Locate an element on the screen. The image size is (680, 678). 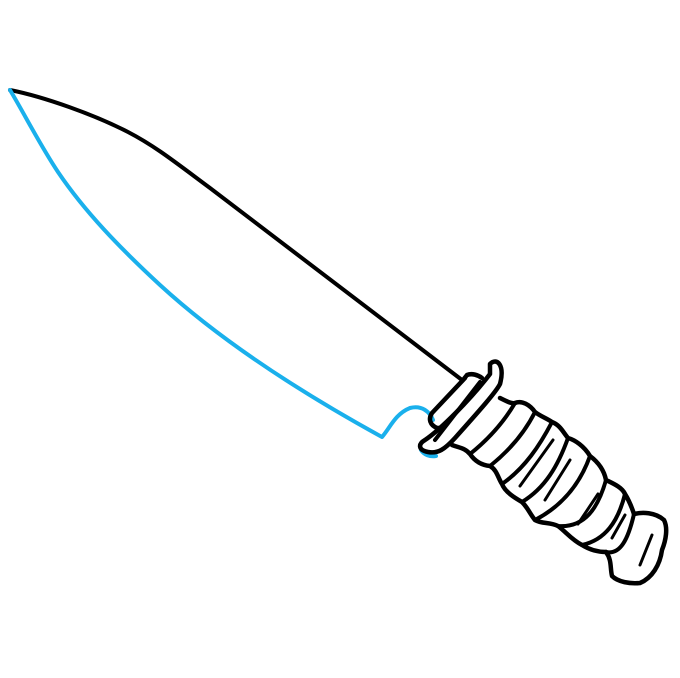
grip-rings is located at coordinates (552, 478).